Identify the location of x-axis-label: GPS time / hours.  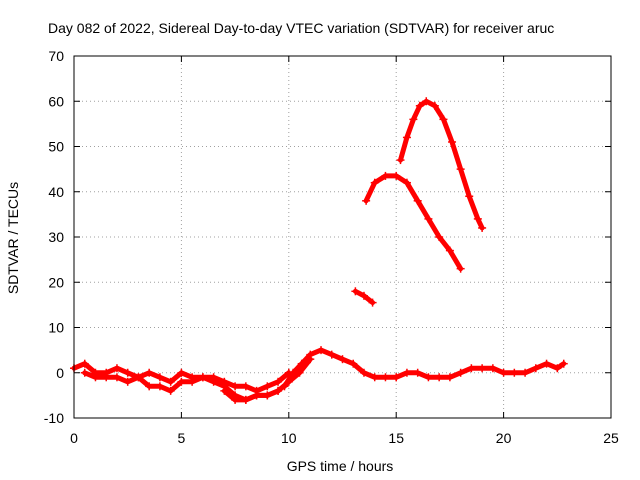
(340, 466).